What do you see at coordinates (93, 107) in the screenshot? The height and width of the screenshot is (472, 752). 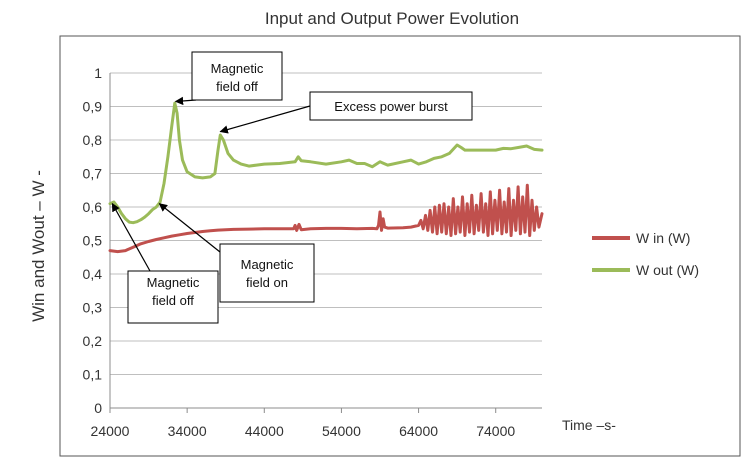 I see `y-tick-label: 0,9` at bounding box center [93, 107].